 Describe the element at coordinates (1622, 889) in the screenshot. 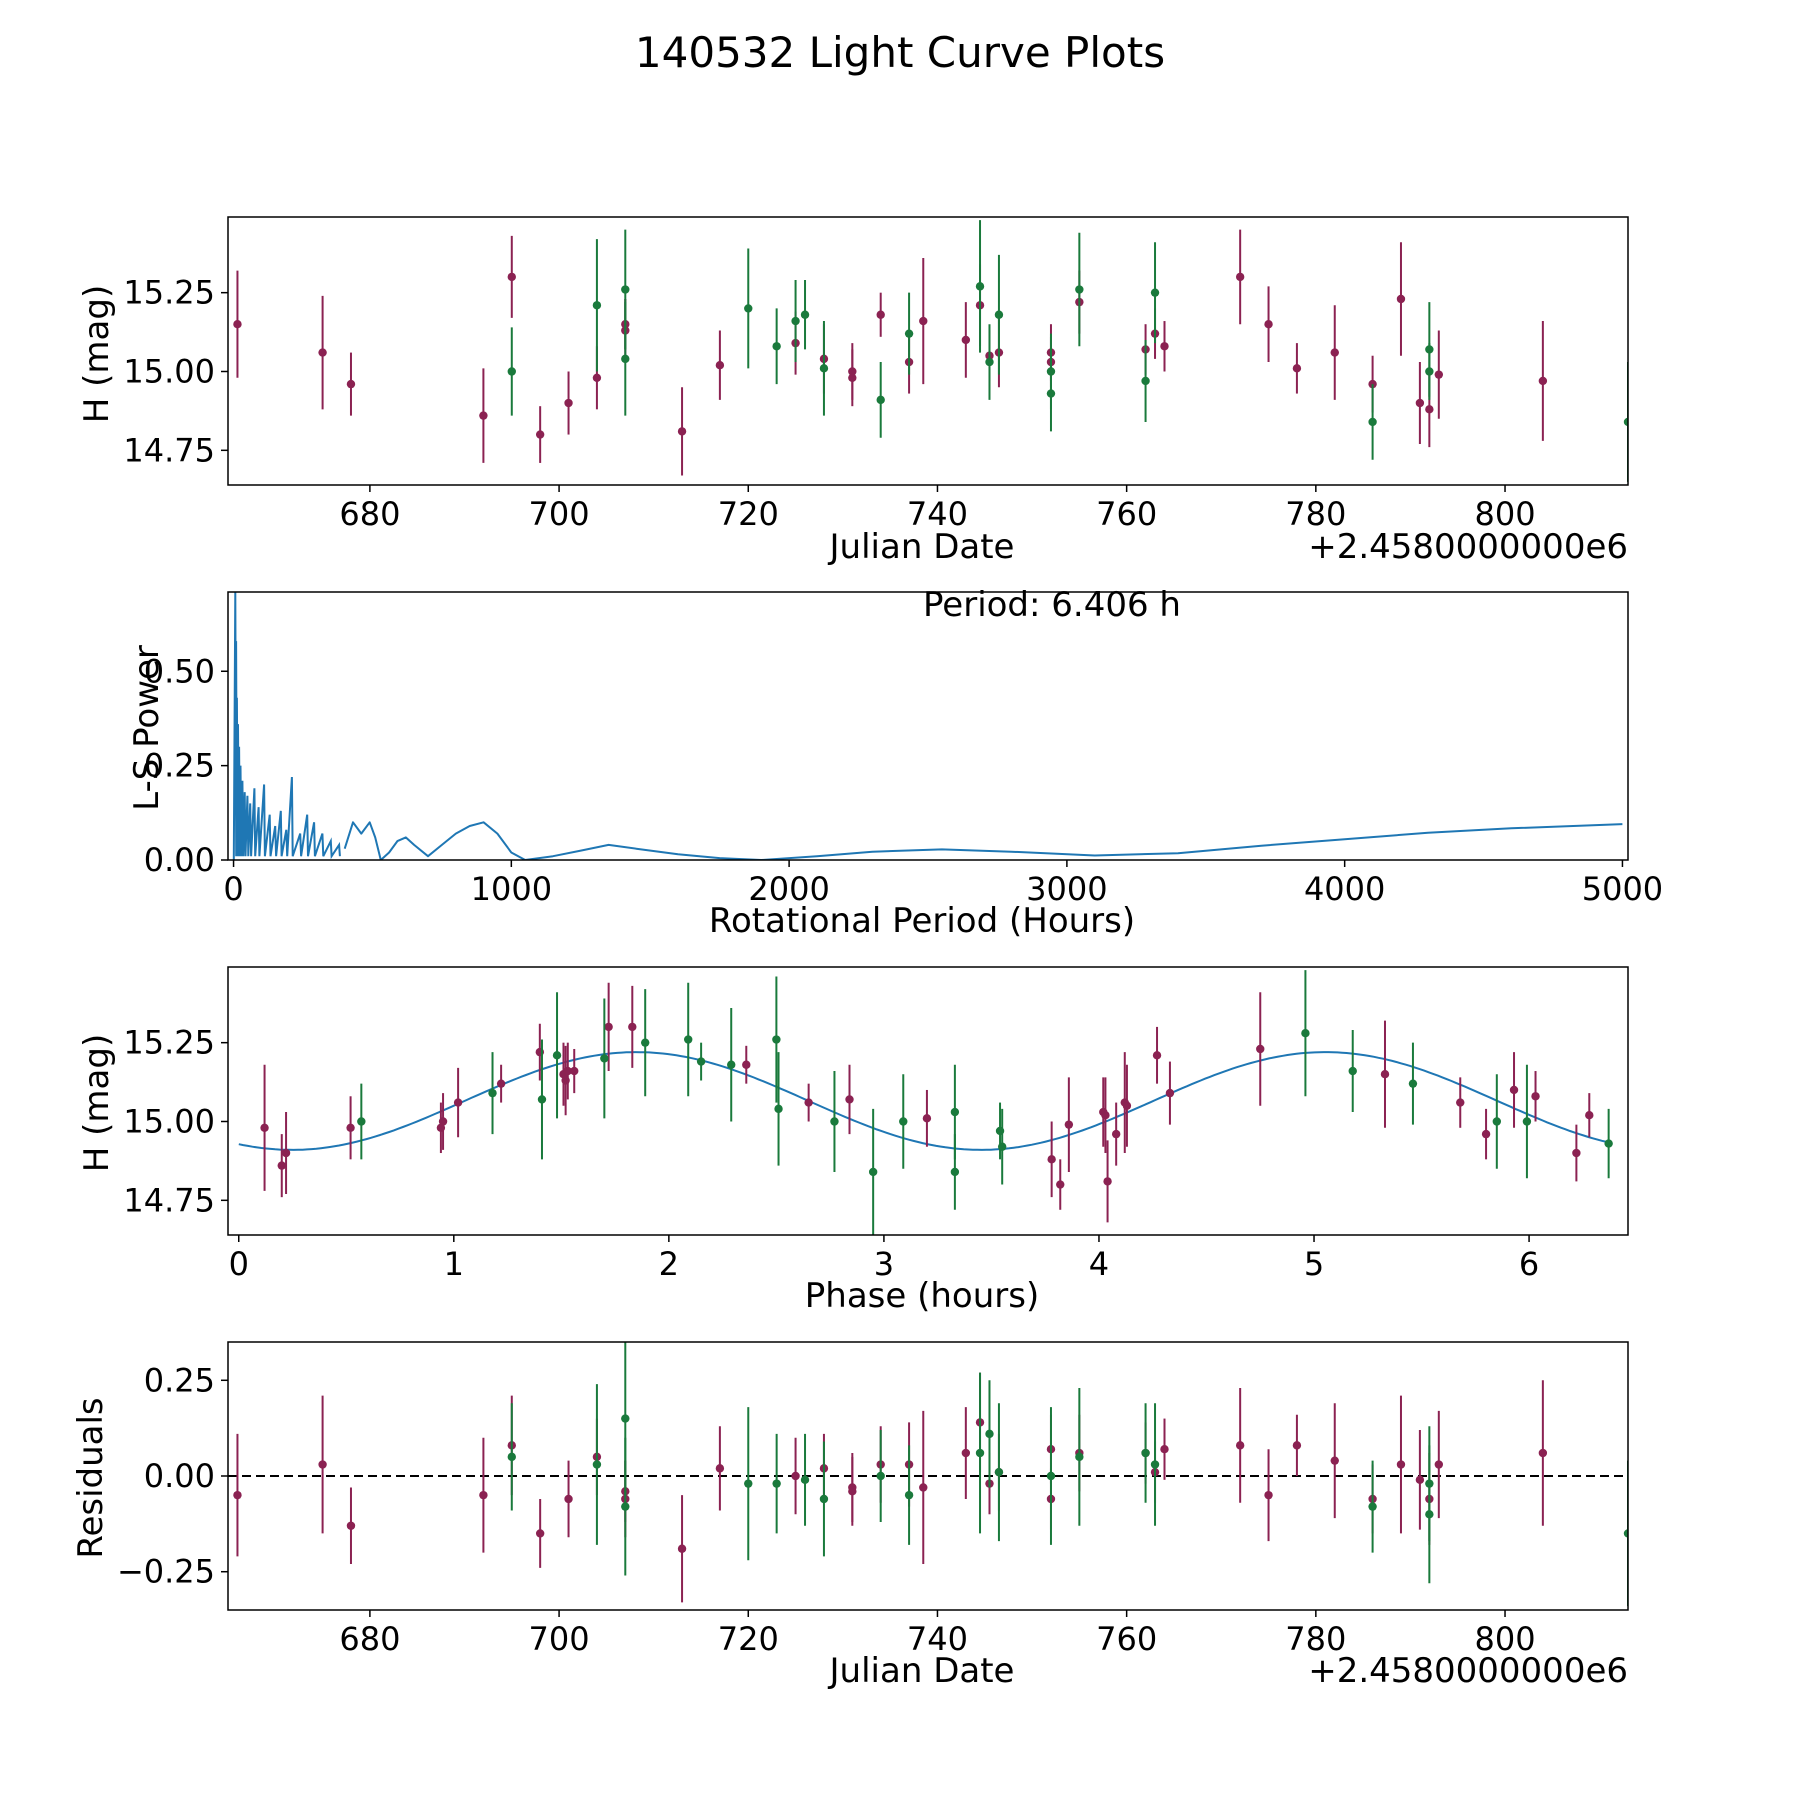

I see `x-tick-label: 5000` at that location.